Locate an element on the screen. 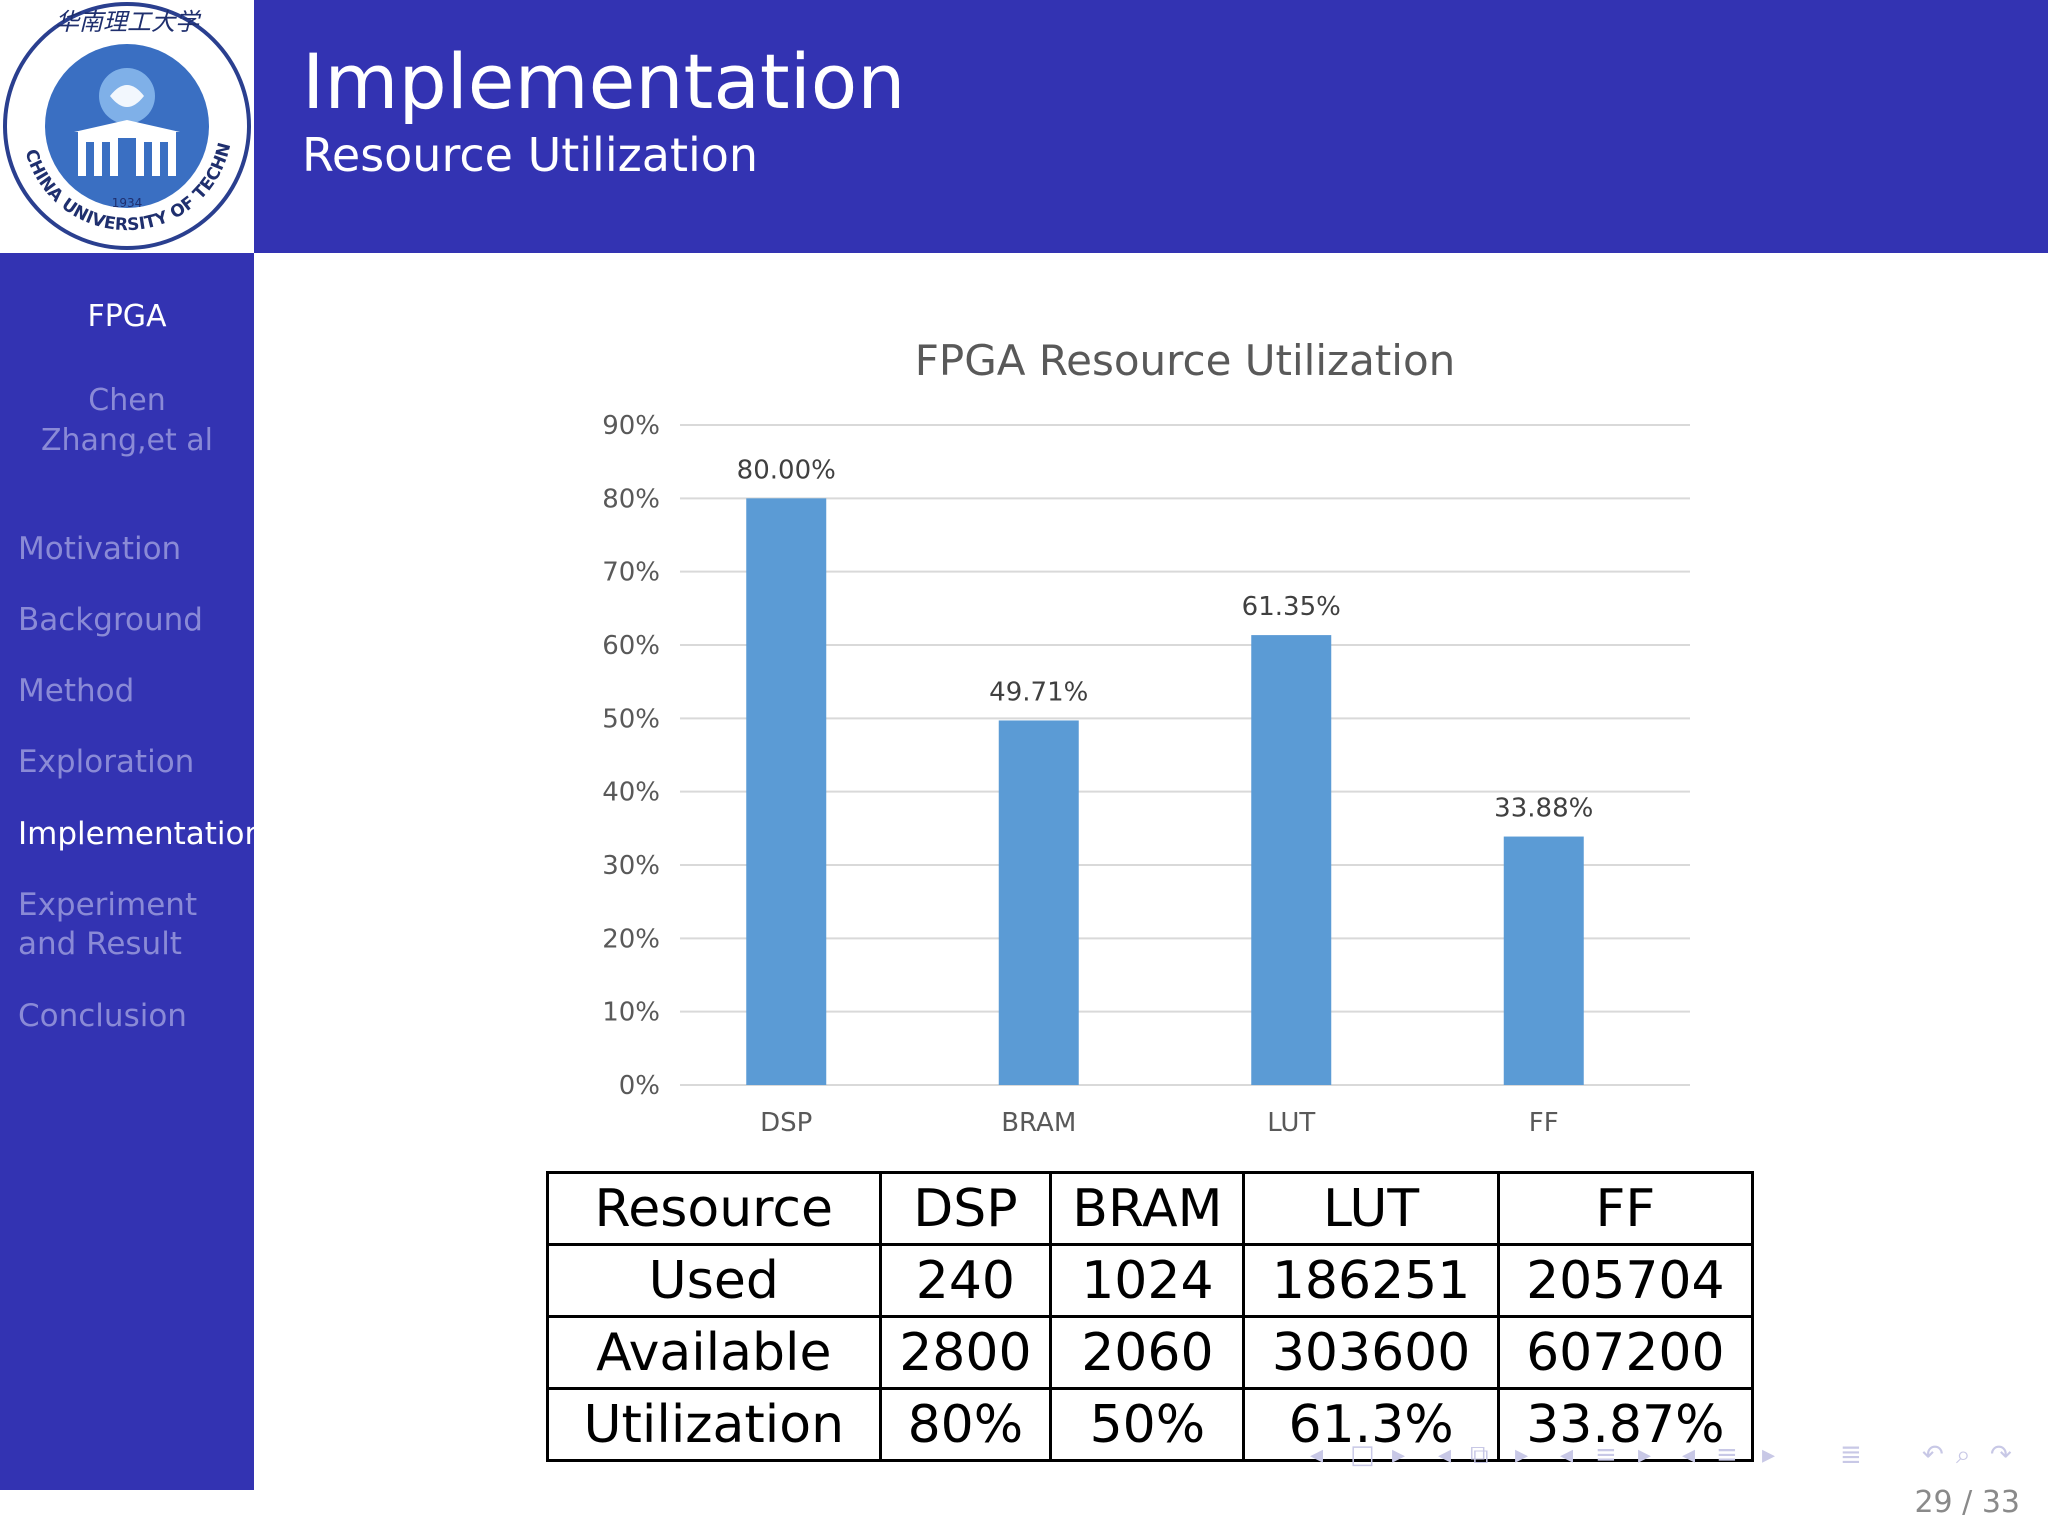 This screenshot has width=2048, height=1536. table-cell: 2800 is located at coordinates (965, 1352).